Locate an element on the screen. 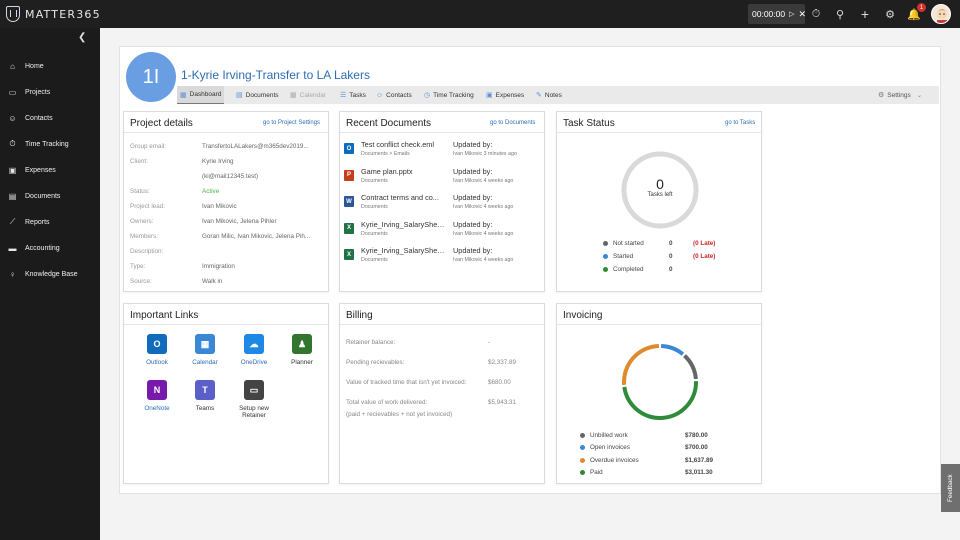 The image size is (960, 540). home-icon: ⌂ is located at coordinates (12, 66).